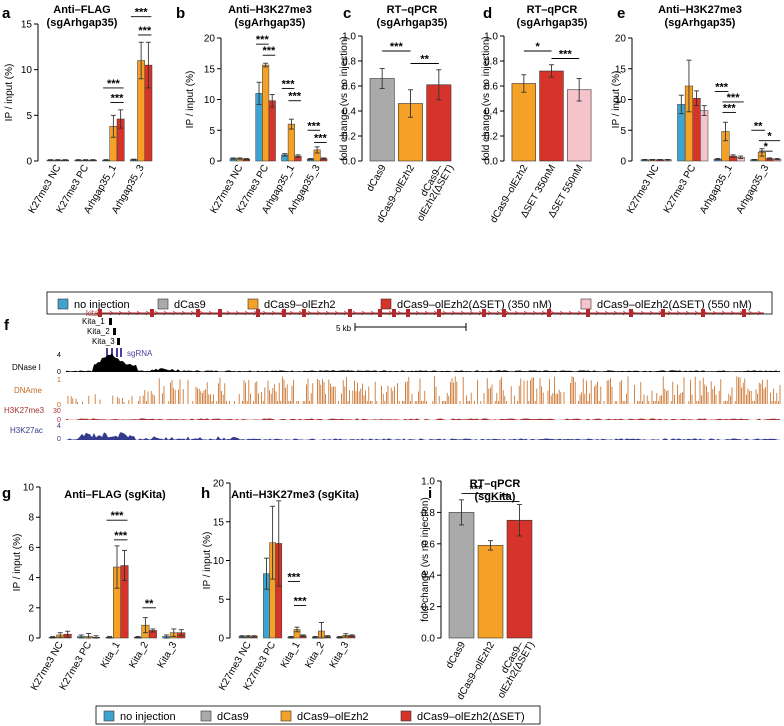 The image size is (784, 726). I want to click on y-tick-label-e: 10, so click(621, 100).